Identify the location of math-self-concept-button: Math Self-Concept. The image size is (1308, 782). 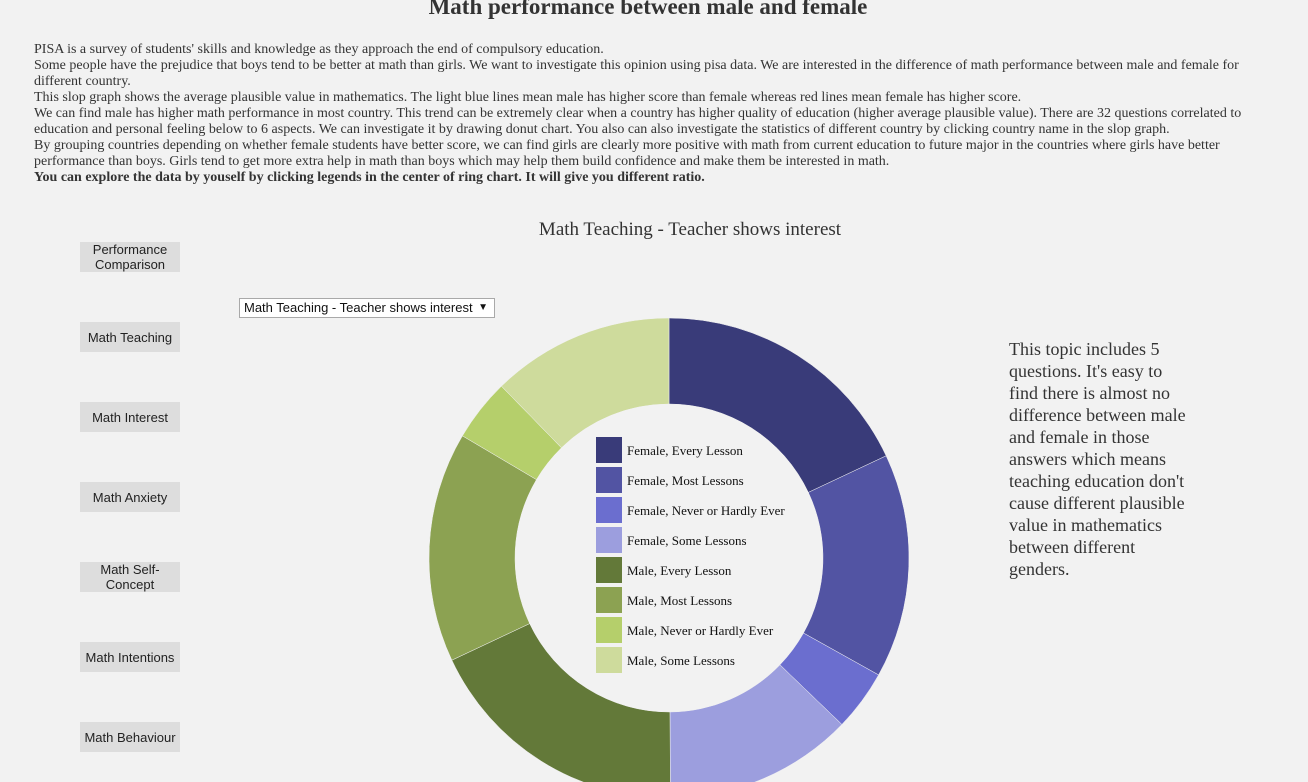
(130, 577).